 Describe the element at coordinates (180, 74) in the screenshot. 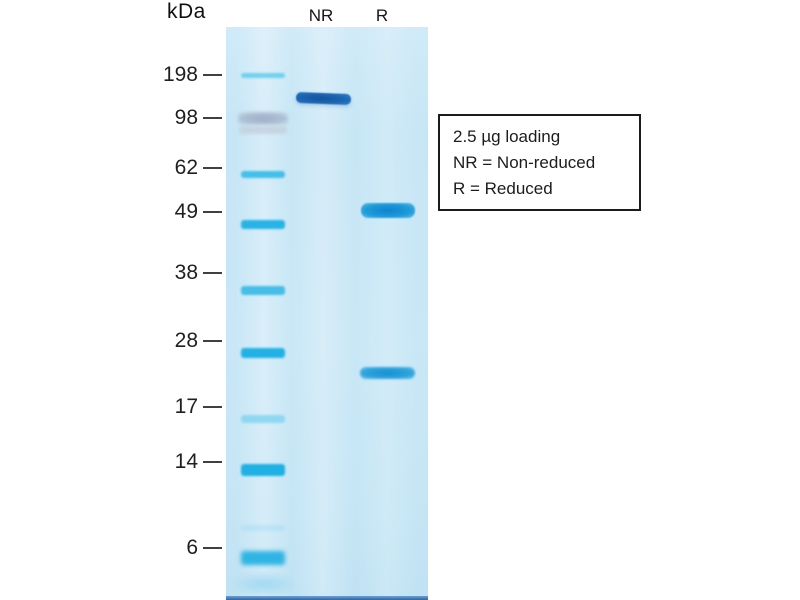

I see `mw-label-198: 198` at that location.